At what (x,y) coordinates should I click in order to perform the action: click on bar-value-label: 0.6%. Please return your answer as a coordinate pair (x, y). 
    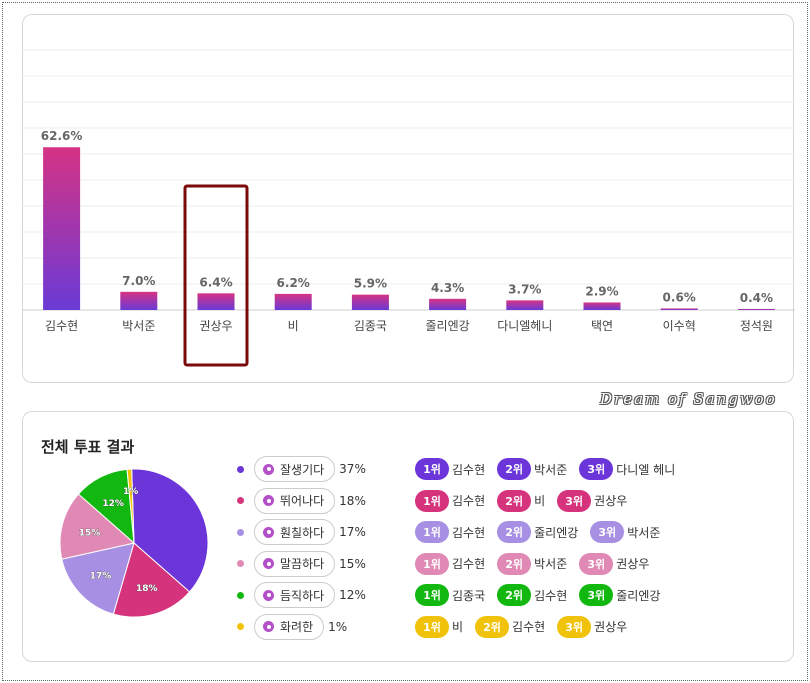
    Looking at the image, I should click on (679, 297).